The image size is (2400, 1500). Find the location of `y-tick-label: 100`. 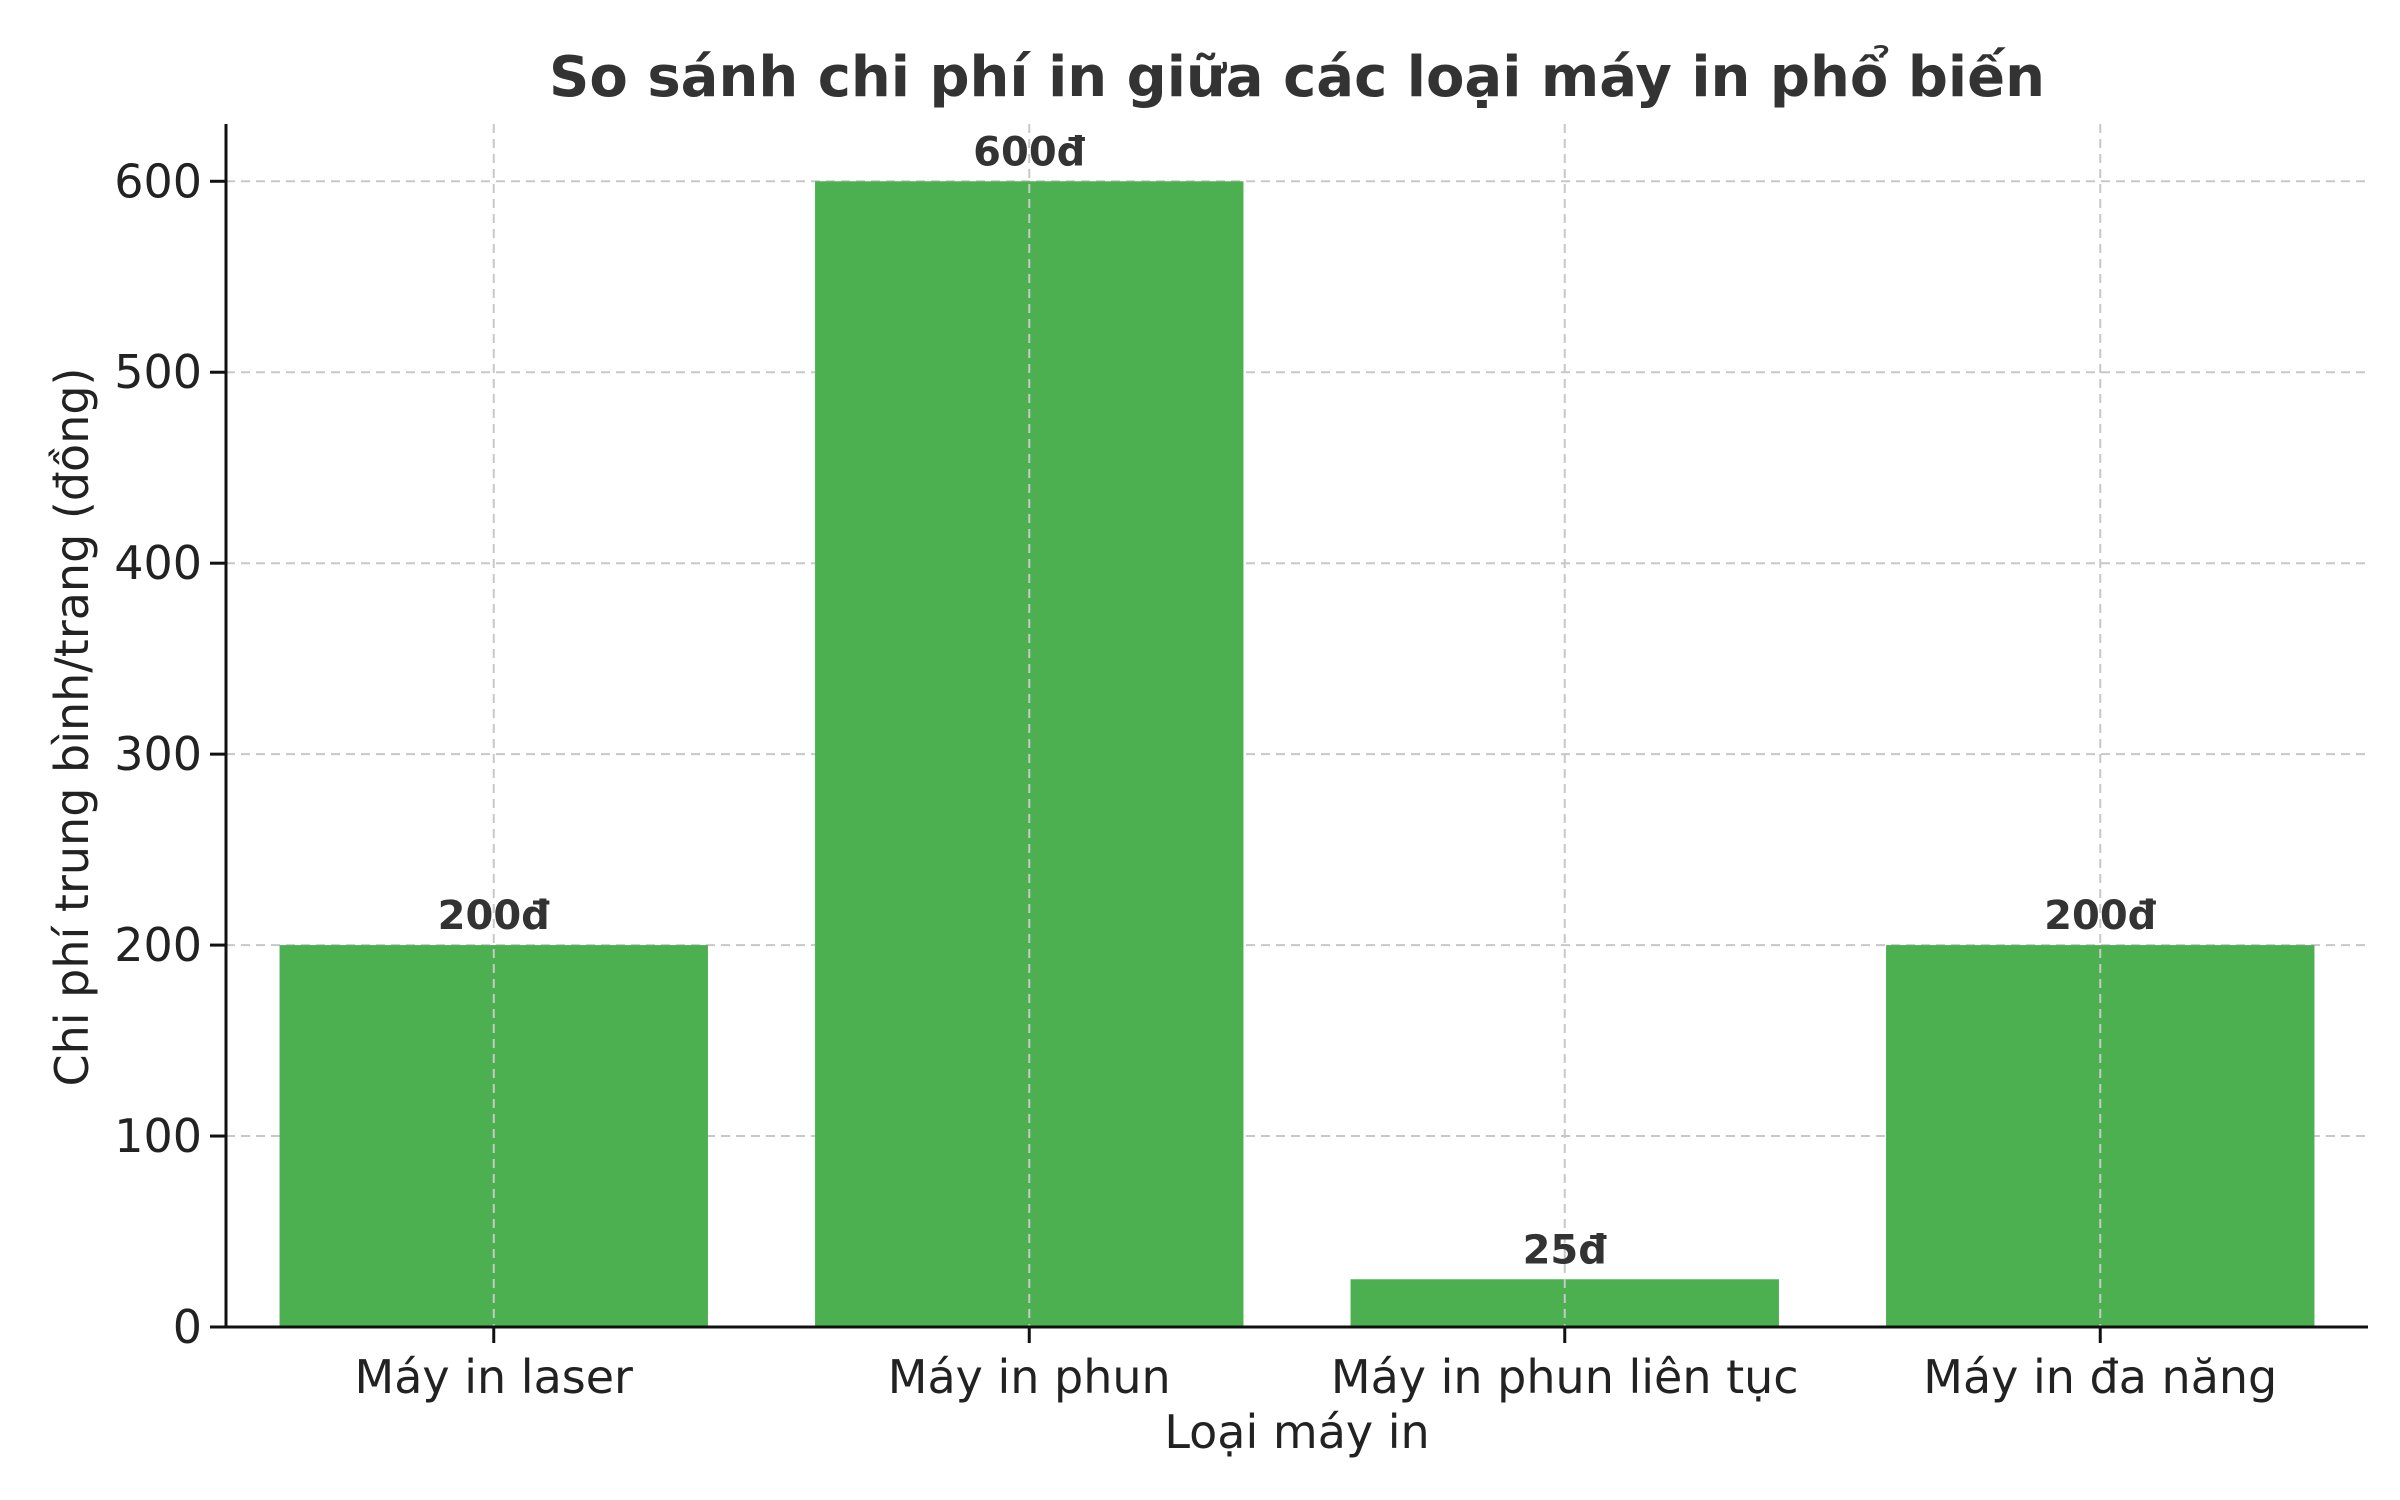

y-tick-label: 100 is located at coordinates (158, 1136).